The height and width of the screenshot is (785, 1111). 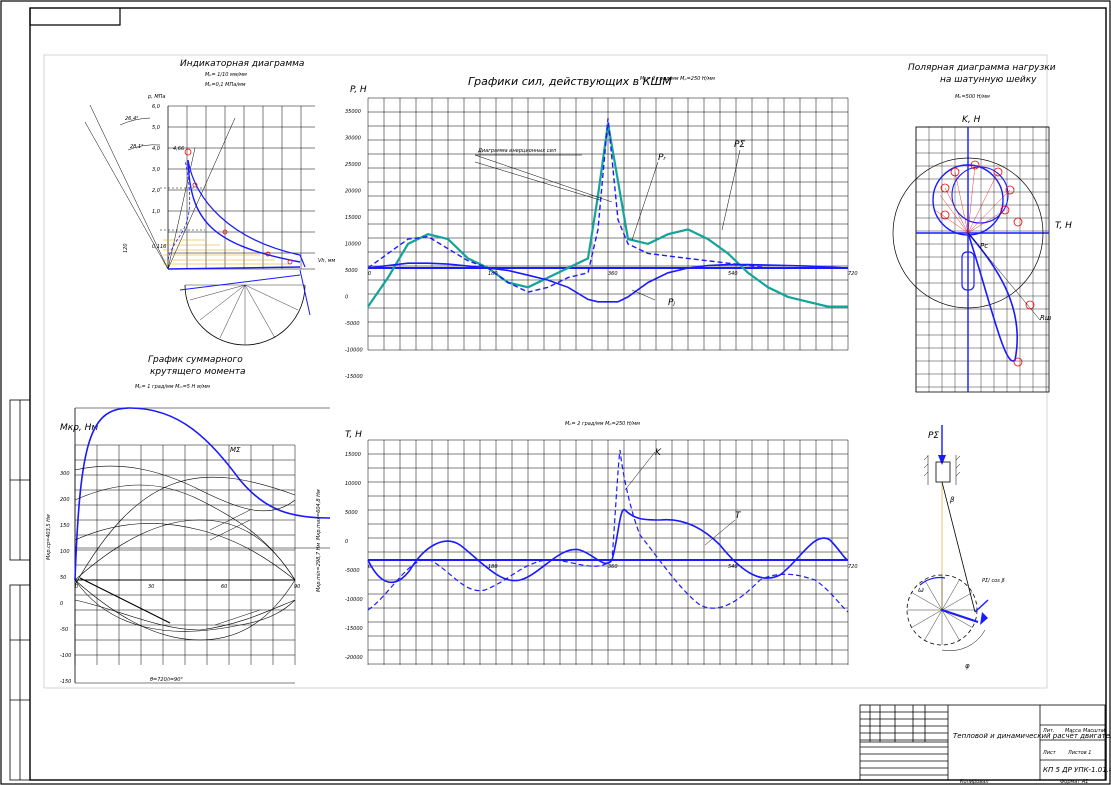 What do you see at coordinates (65, 682) in the screenshot?
I see `torque-y-tick: -150` at bounding box center [65, 682].